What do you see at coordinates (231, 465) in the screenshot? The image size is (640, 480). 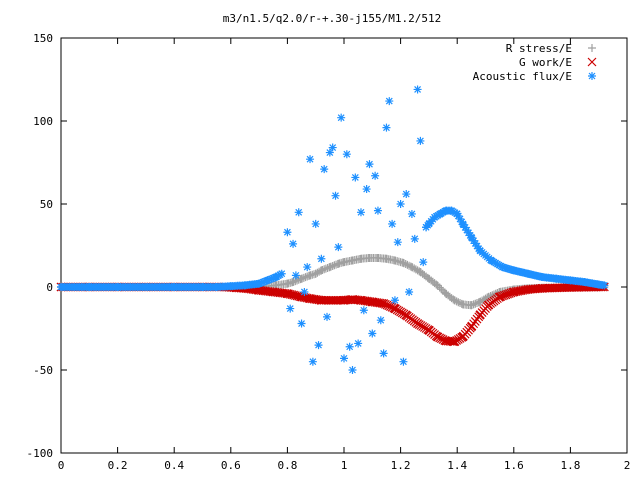 I see `x-tick-label: 0.6` at bounding box center [231, 465].